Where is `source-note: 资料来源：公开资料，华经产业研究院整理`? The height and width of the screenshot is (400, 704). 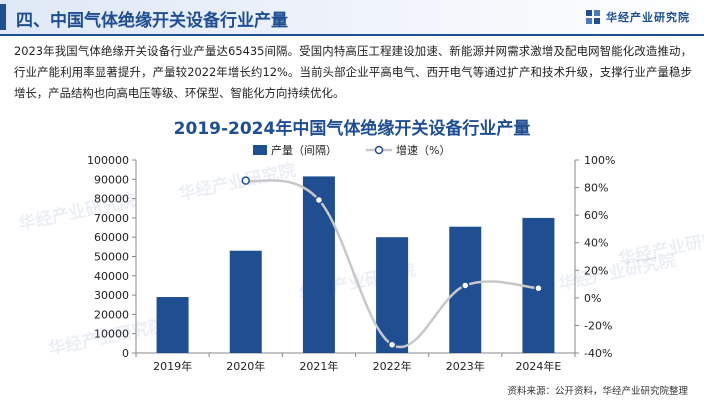 source-note: 资料来源：公开资料，华经产业研究院整理 is located at coordinates (597, 391).